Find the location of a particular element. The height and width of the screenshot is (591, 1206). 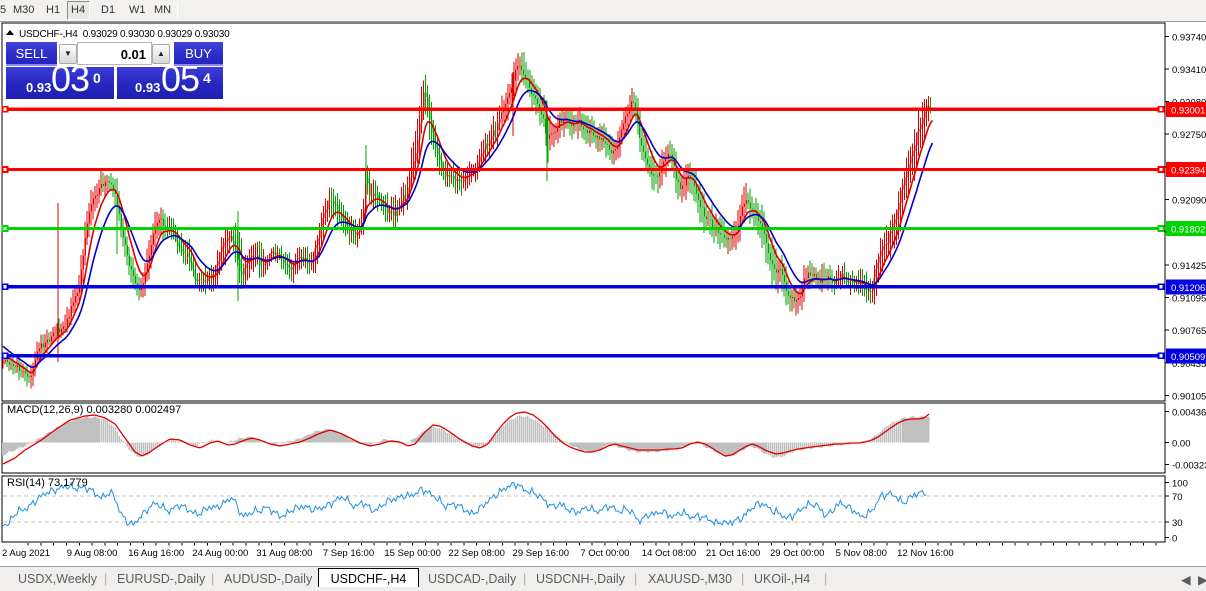

svg-text: 0.92090 is located at coordinates (1189, 200).